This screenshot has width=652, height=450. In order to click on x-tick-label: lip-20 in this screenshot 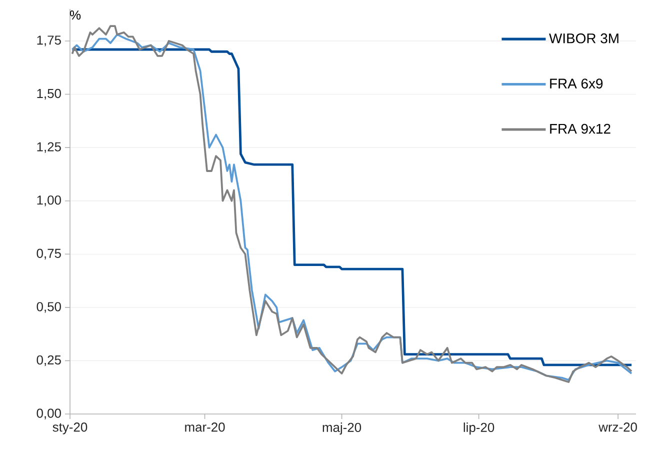, I will do `click(479, 428)`.